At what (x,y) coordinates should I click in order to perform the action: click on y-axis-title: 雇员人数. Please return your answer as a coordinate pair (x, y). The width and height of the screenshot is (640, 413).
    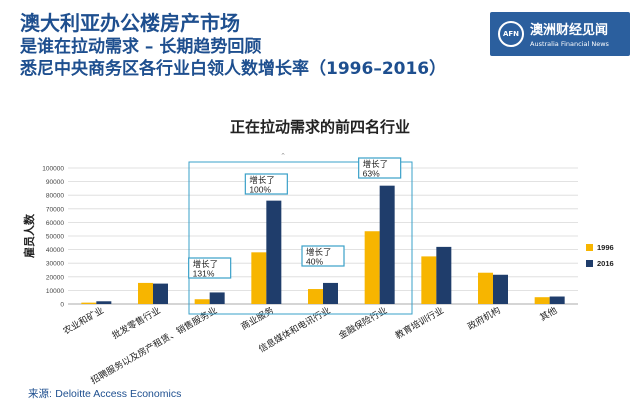
    Looking at the image, I should click on (29, 235).